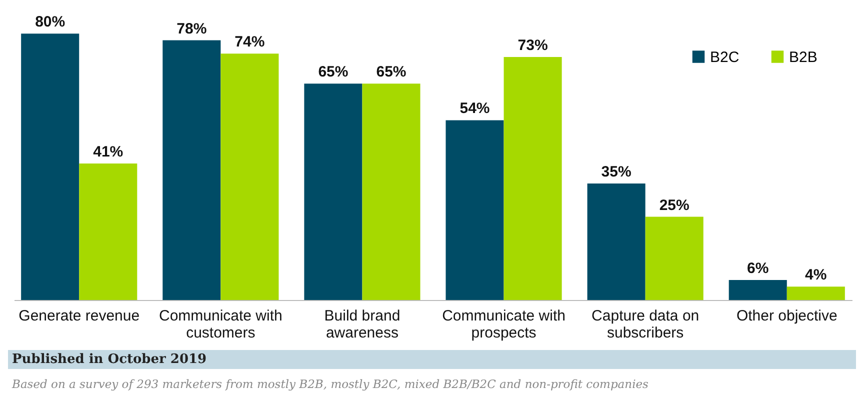 The height and width of the screenshot is (416, 864). Describe the element at coordinates (50, 22) in the screenshot. I see `data-label: 80%` at that location.